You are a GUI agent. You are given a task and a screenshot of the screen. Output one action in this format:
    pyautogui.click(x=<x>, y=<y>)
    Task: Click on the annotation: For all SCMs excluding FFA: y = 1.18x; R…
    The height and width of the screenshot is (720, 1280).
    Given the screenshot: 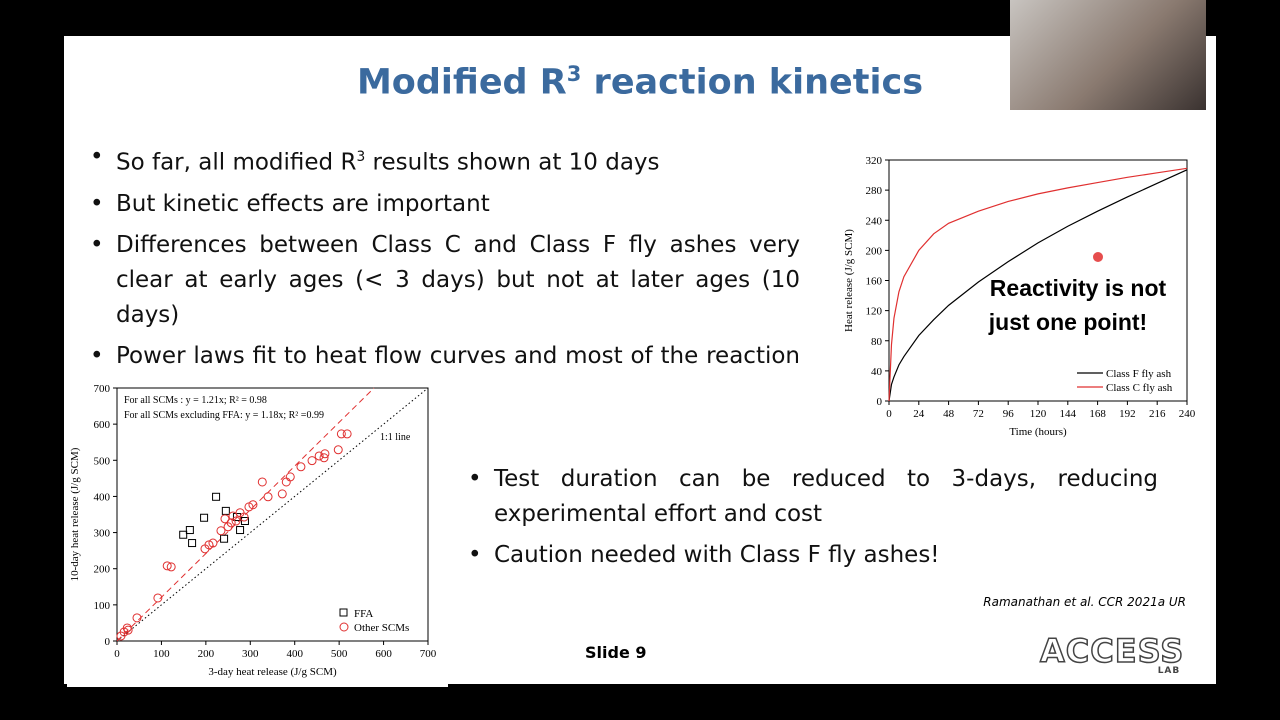 What is the action you would take?
    pyautogui.click(x=224, y=415)
    